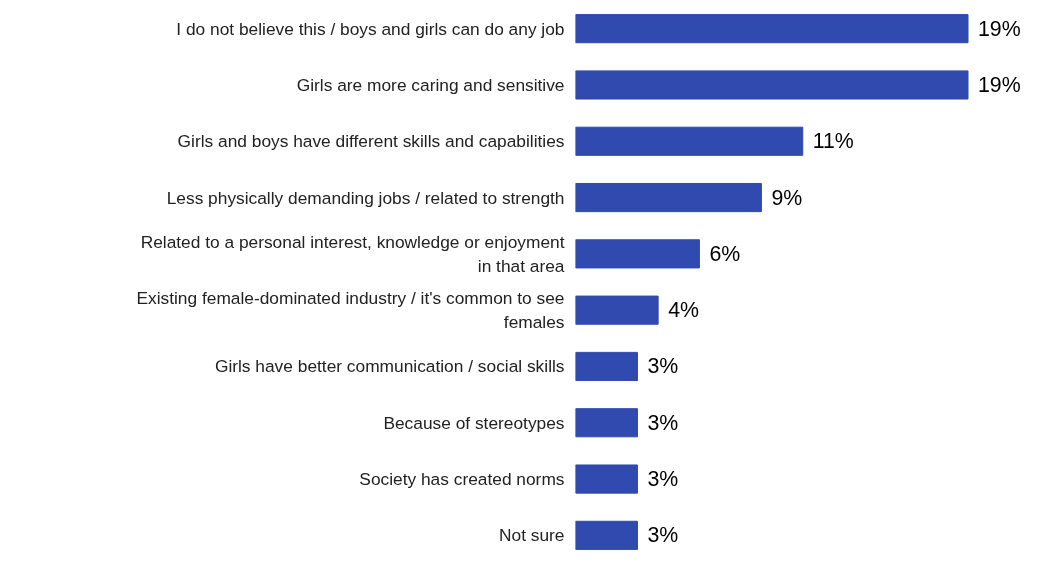 The height and width of the screenshot is (563, 1046). I want to click on y-tick-label: Society has created norms, so click(462, 479).